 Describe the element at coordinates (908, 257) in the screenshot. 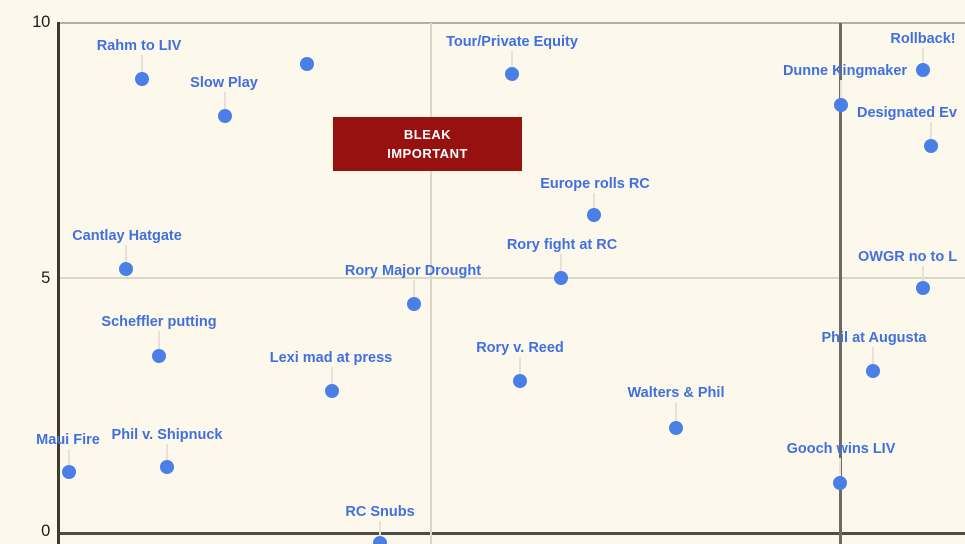

I see `point-label: OWGR no to L` at that location.